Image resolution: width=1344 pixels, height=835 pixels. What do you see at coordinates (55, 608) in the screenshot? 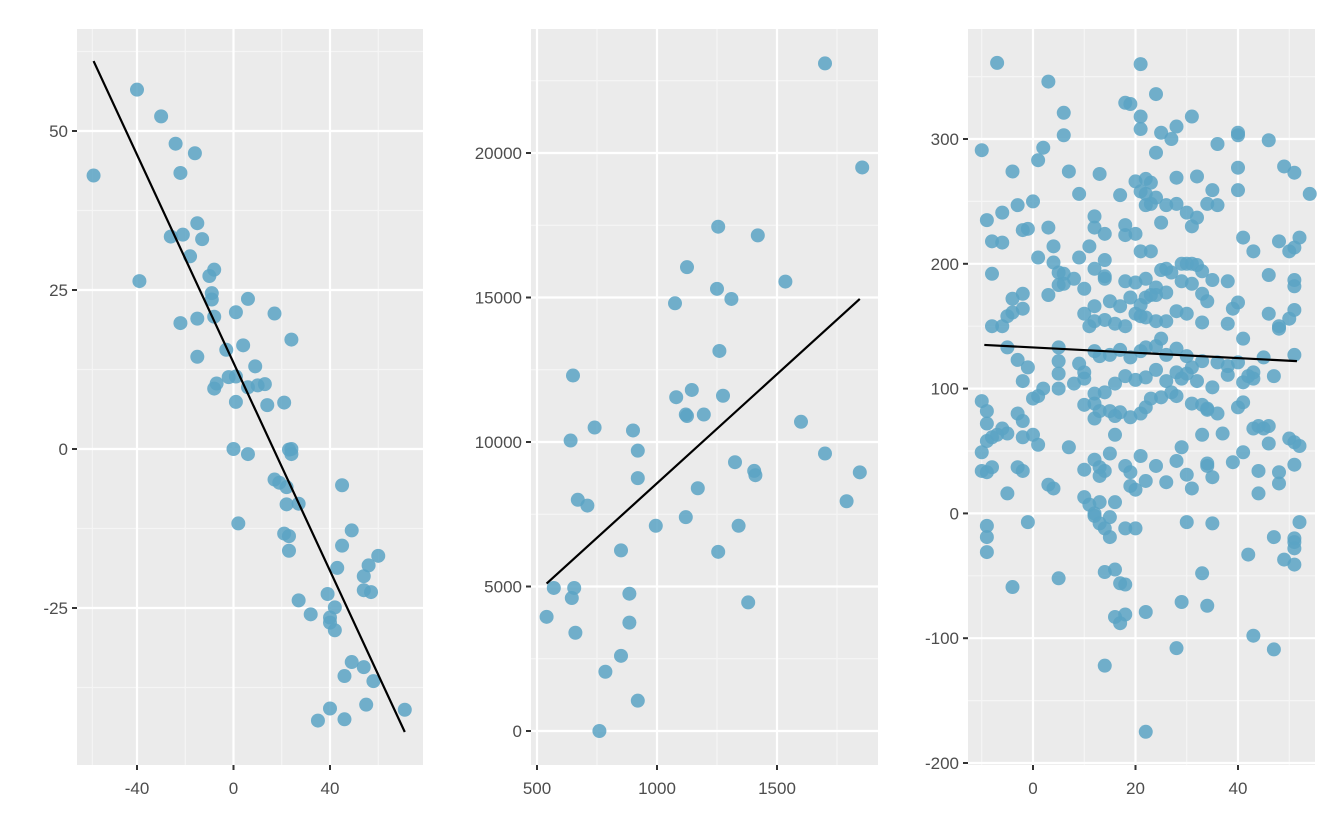
I see `y-tick-label: -25` at bounding box center [55, 608].